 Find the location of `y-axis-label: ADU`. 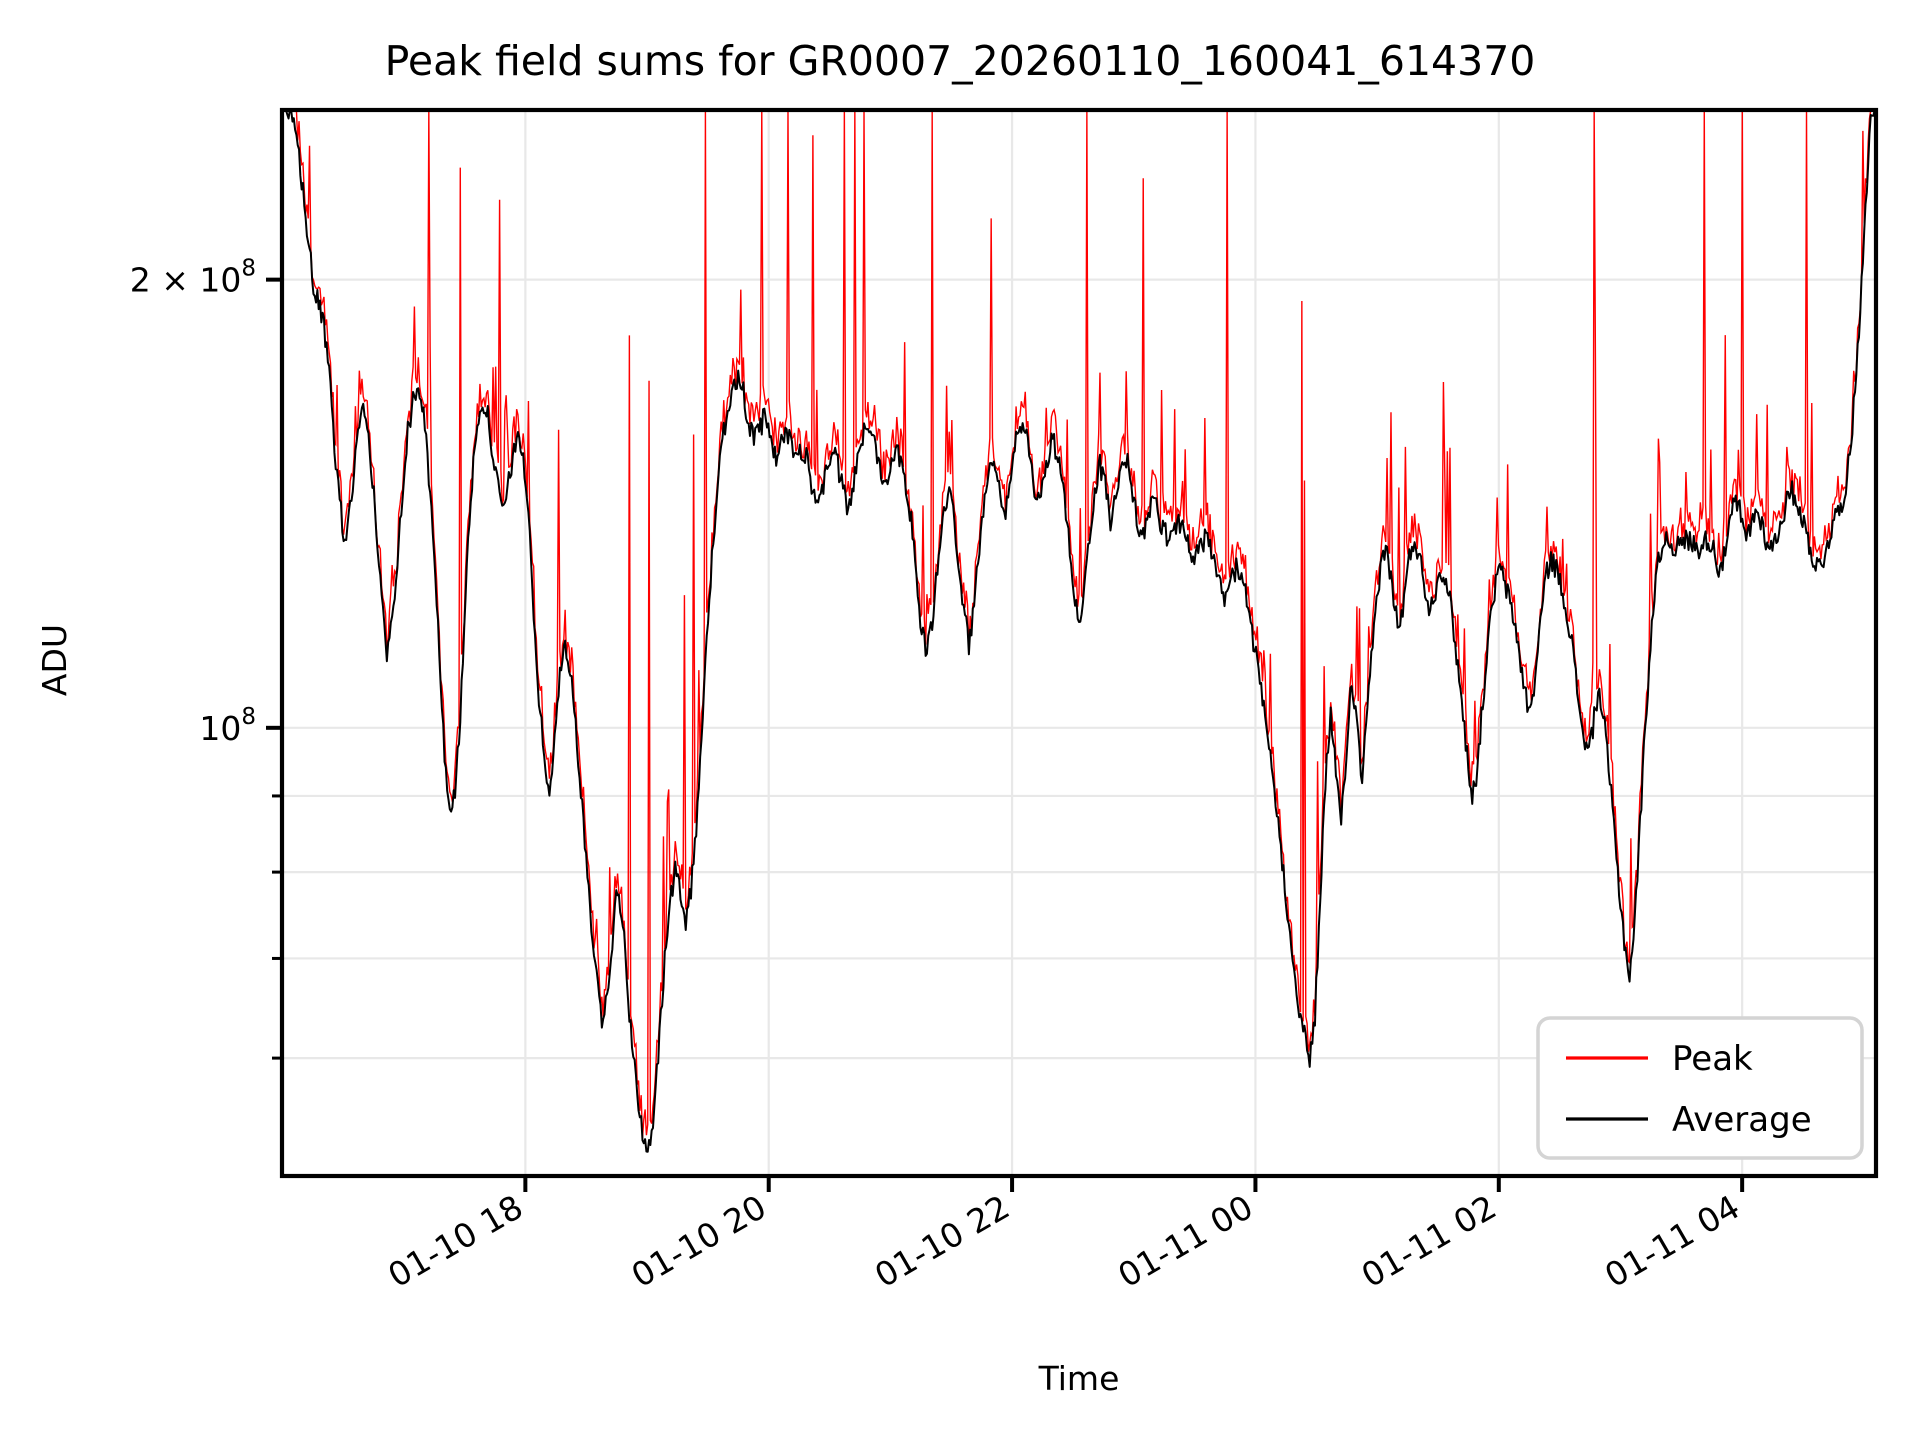

y-axis-label: ADU is located at coordinates (54, 660).